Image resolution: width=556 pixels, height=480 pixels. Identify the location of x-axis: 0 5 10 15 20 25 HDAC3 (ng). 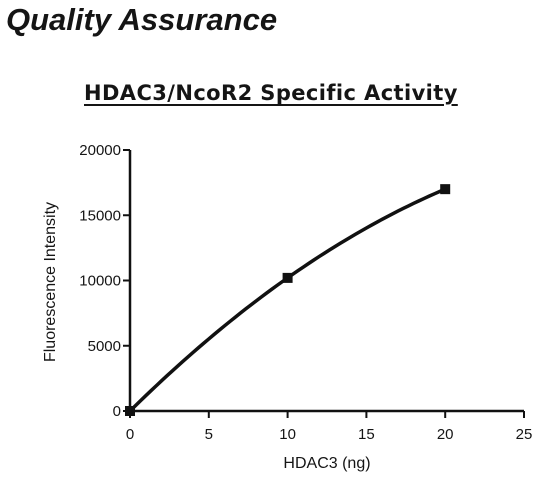
(329, 440).